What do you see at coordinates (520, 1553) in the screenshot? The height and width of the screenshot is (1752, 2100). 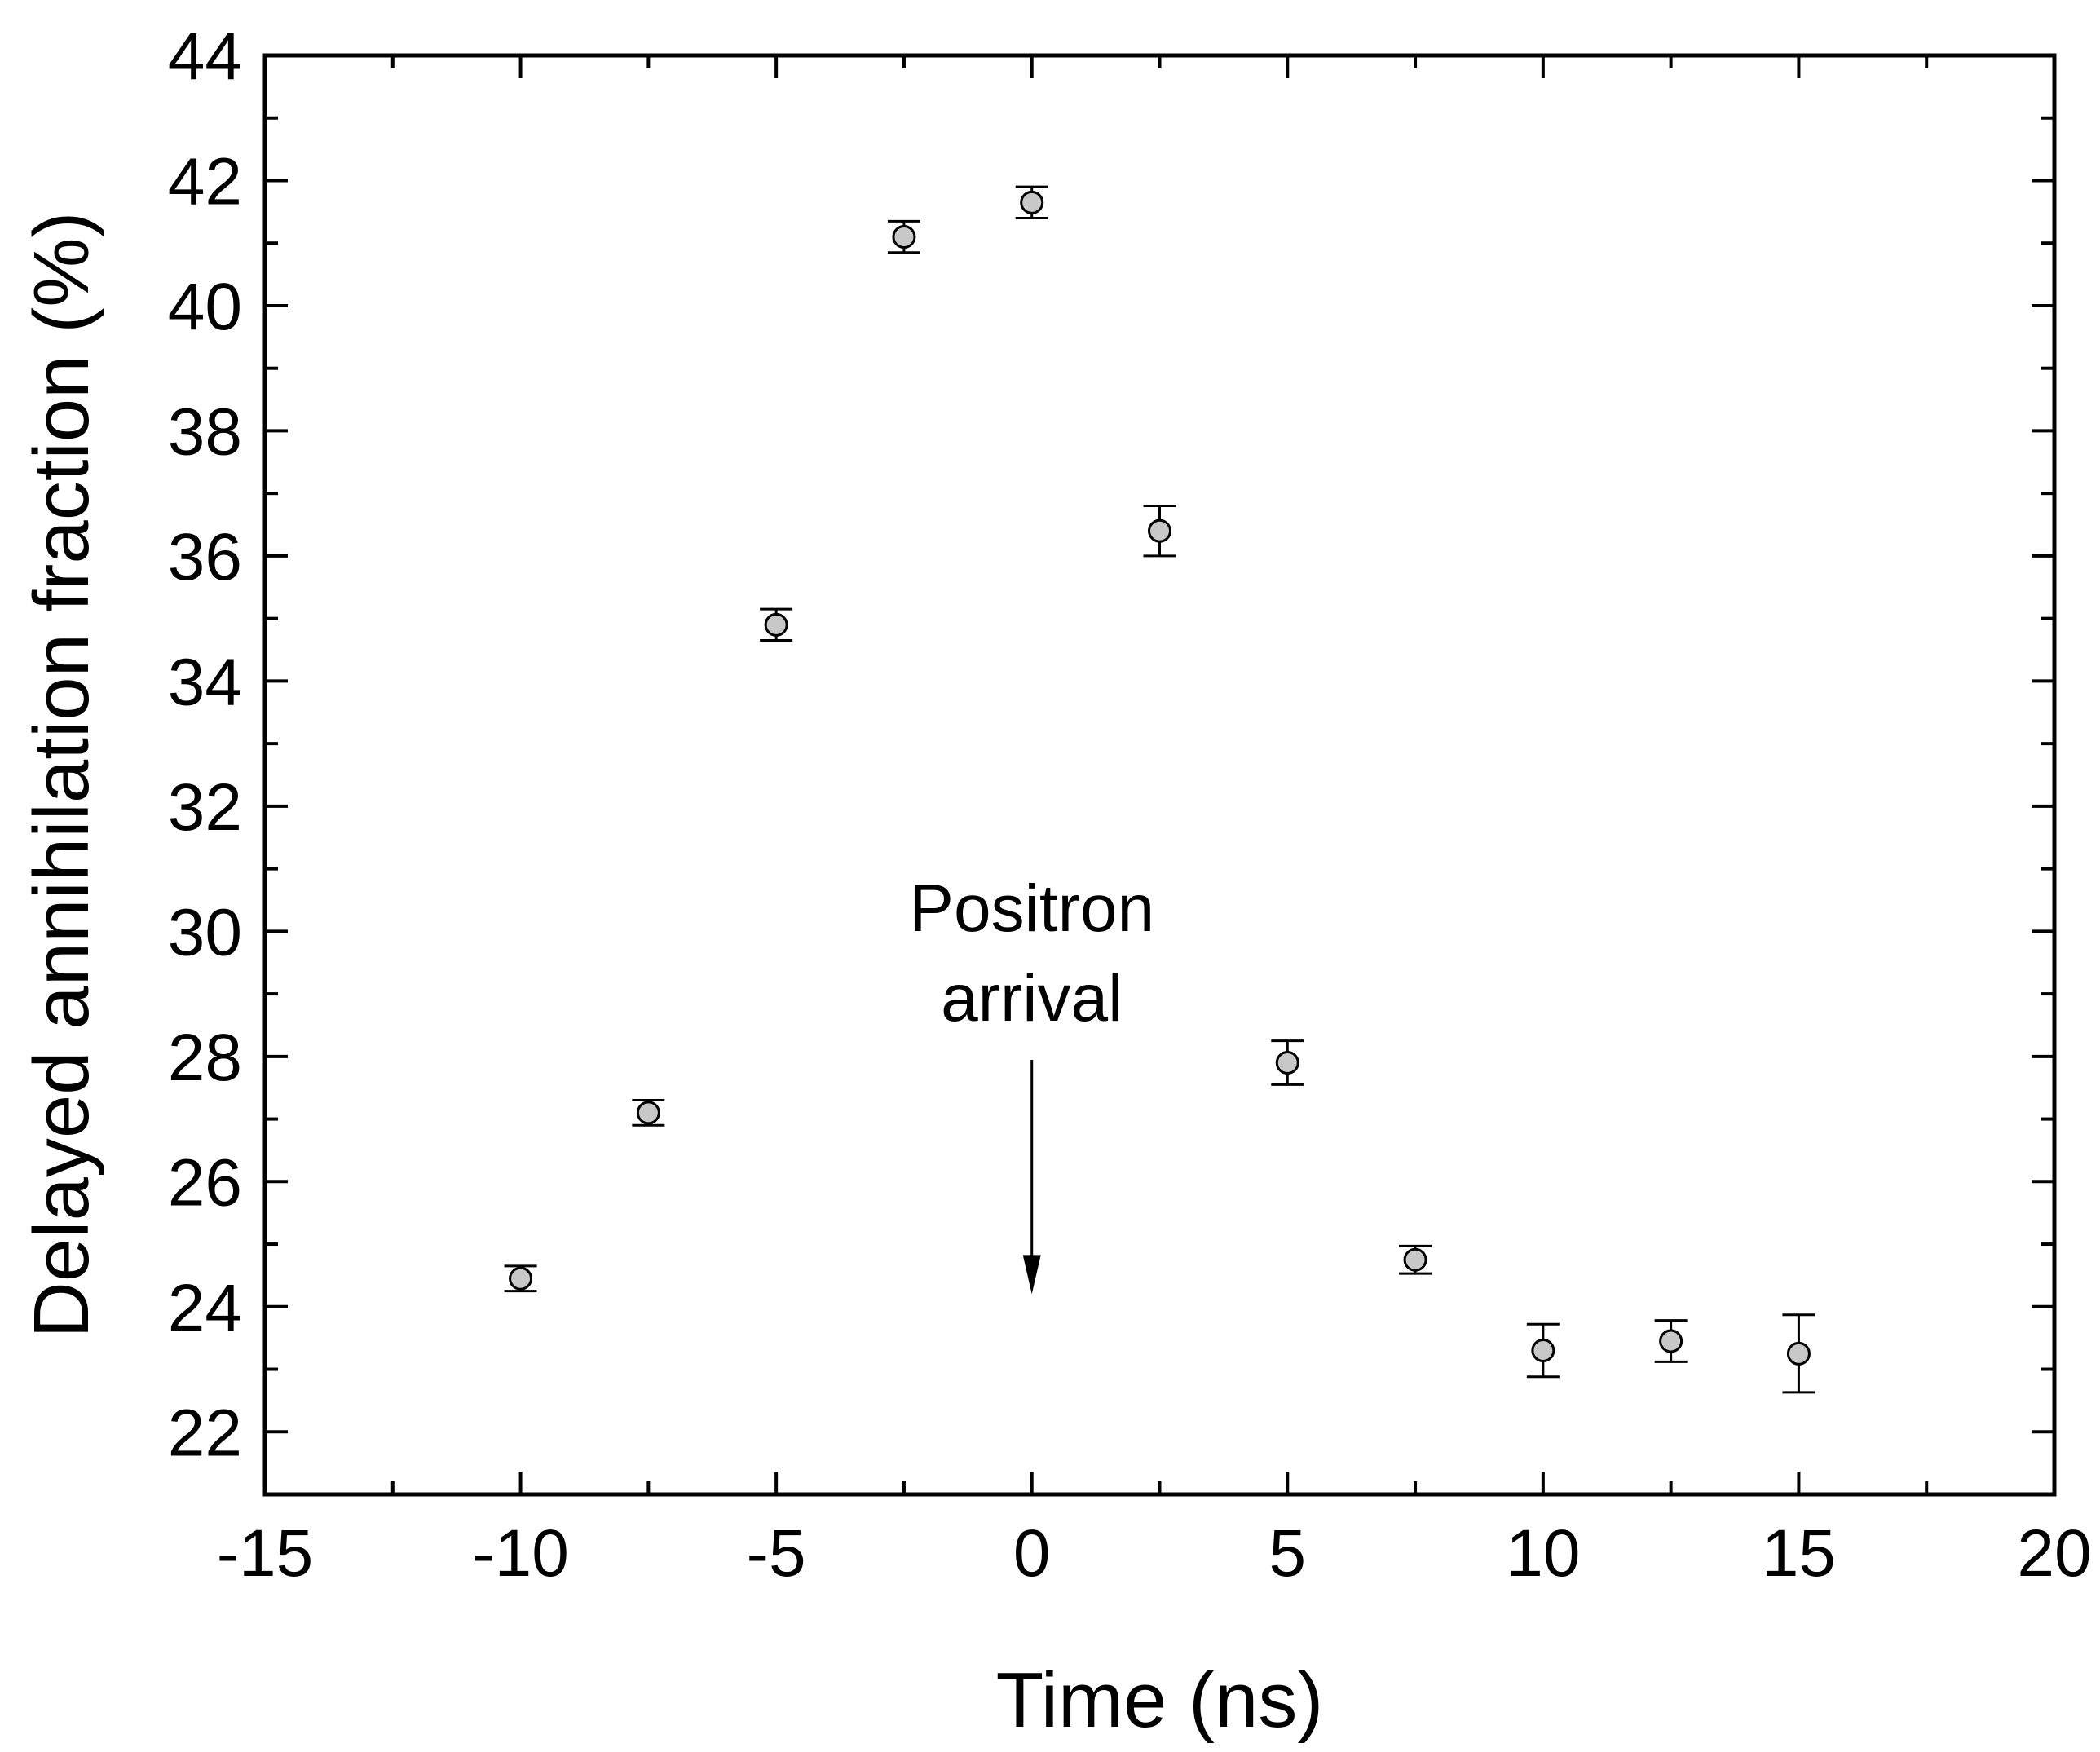 I see `x-tick-label: -10` at bounding box center [520, 1553].